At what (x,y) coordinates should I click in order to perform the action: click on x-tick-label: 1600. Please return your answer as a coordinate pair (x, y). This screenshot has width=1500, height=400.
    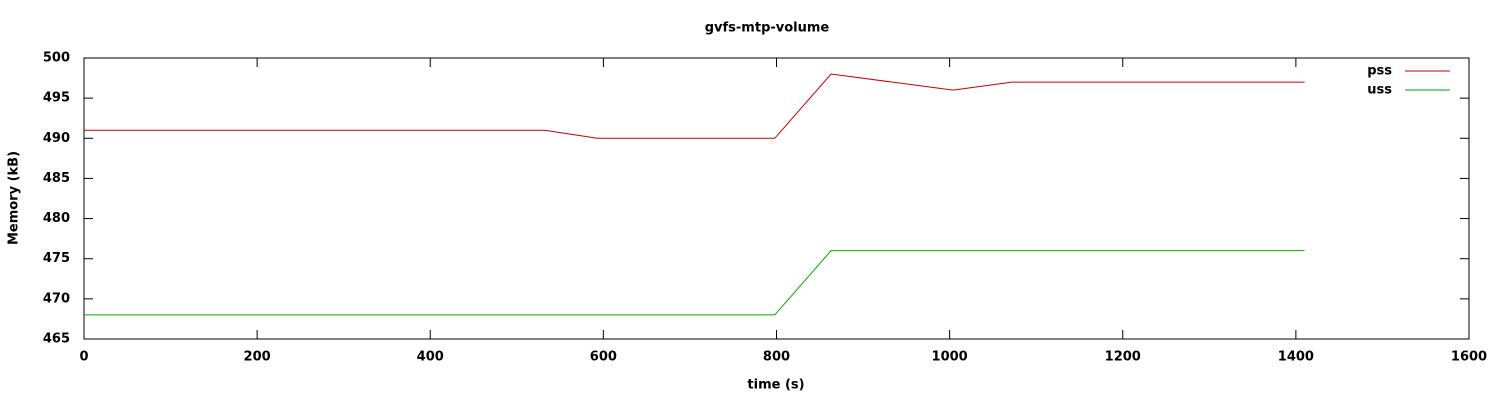
    Looking at the image, I should click on (1469, 357).